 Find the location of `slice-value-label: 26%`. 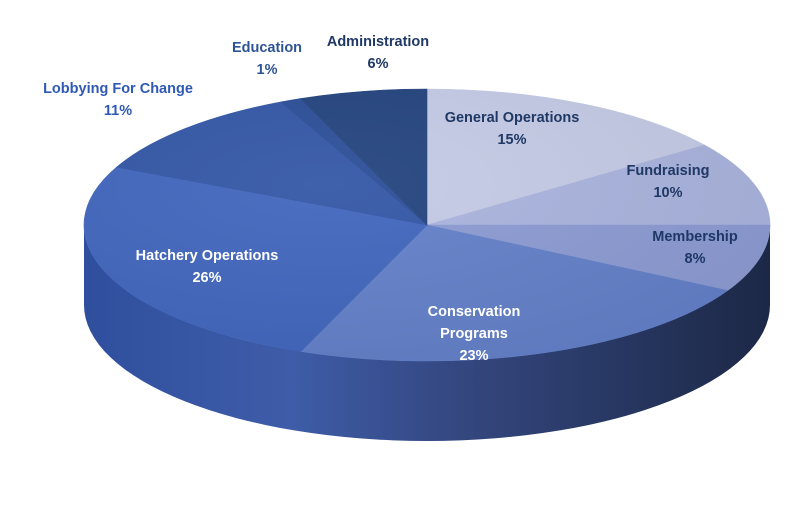

slice-value-label: 26% is located at coordinates (206, 278).